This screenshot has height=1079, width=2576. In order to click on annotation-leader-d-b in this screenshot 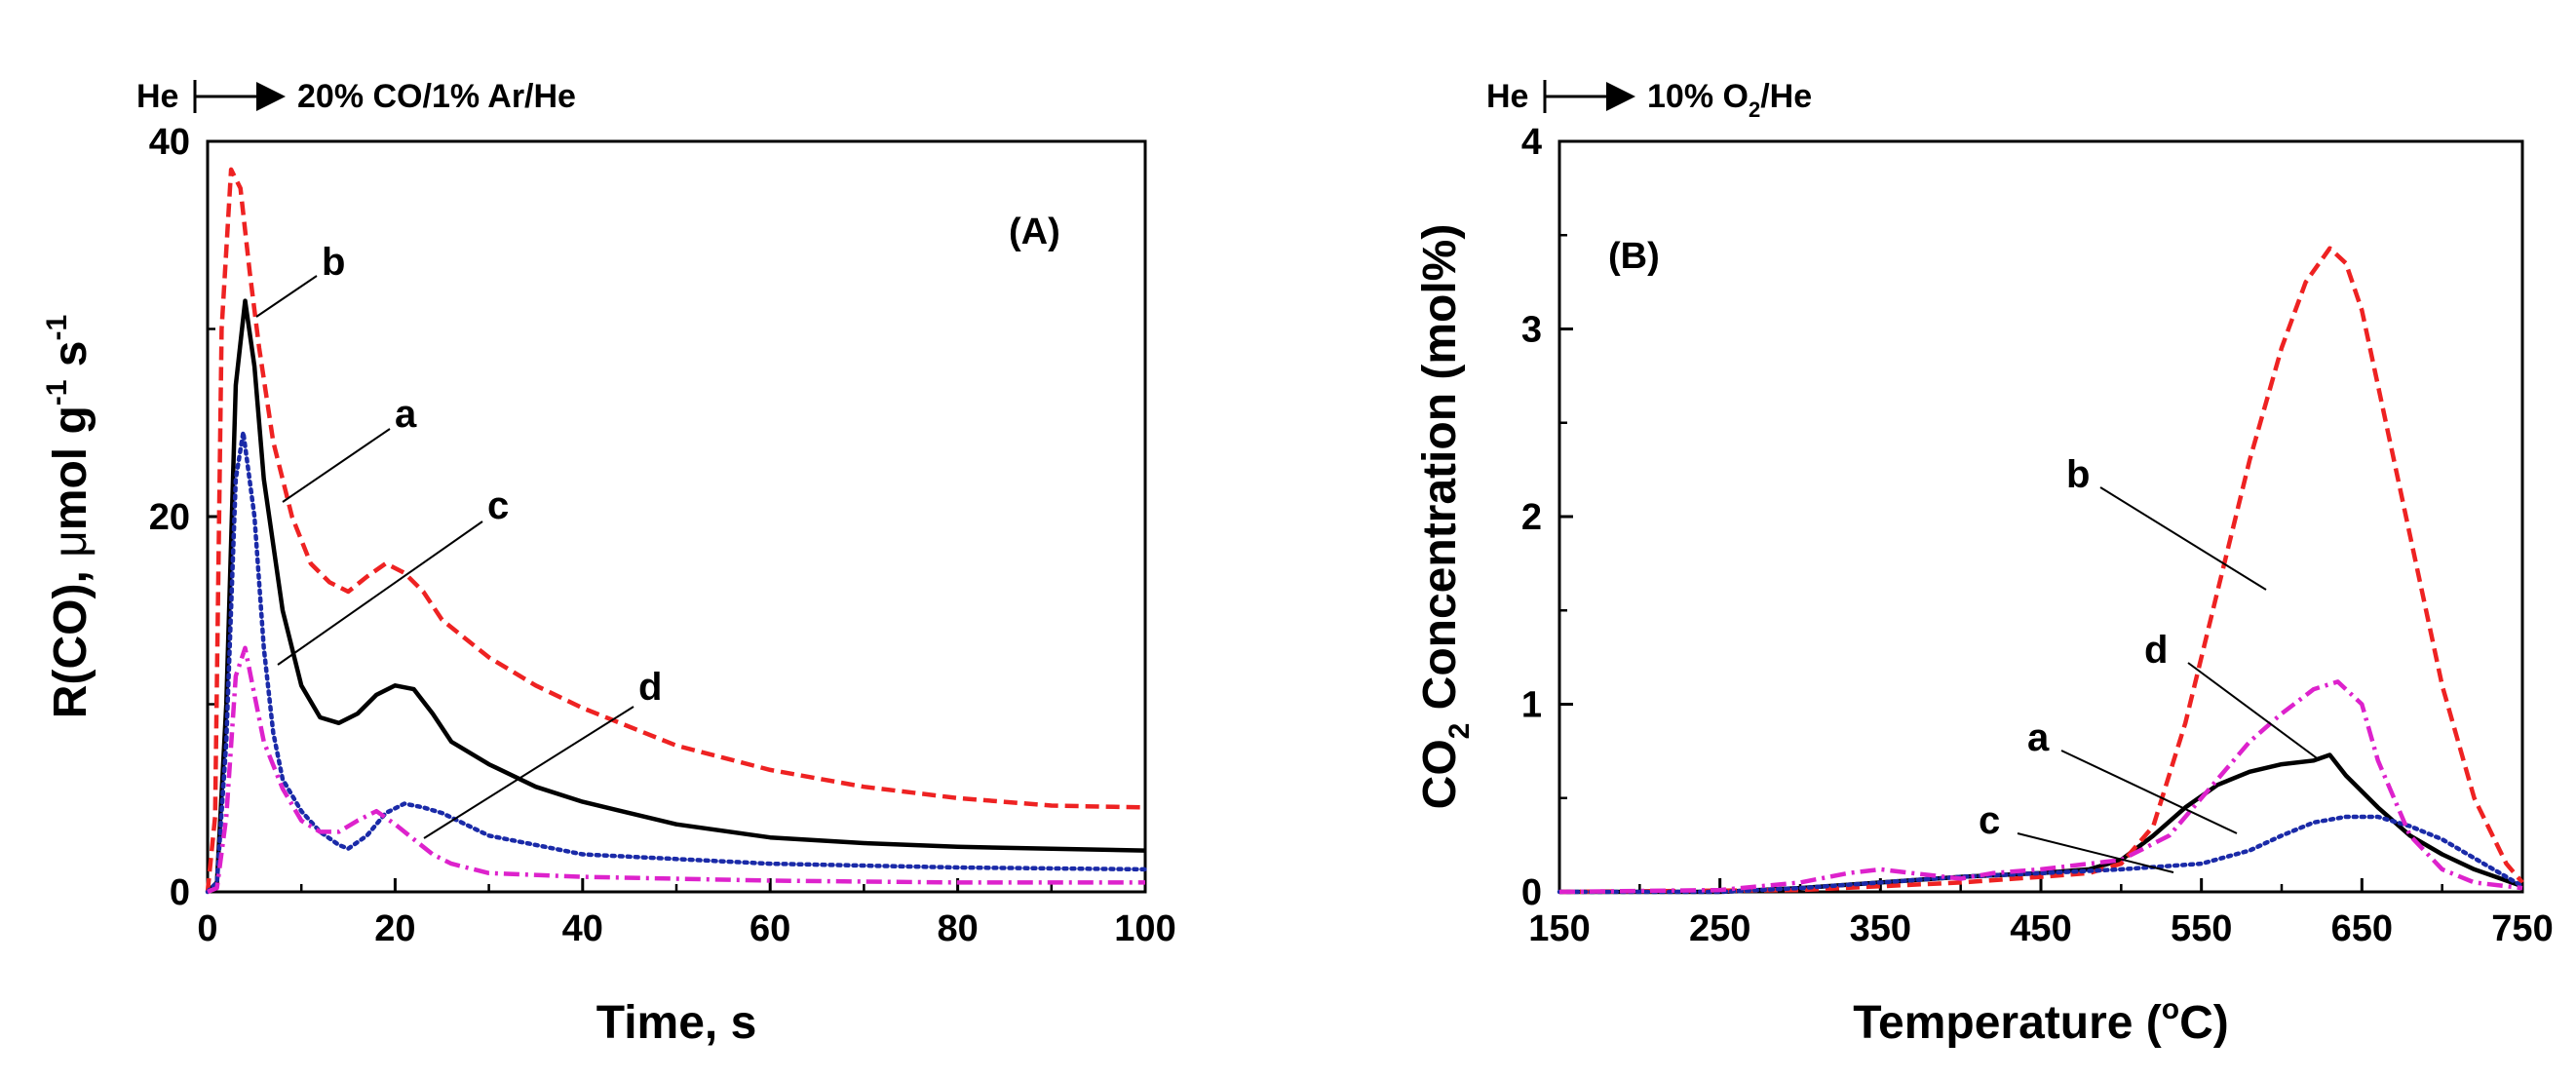, I will do `click(2254, 711)`.